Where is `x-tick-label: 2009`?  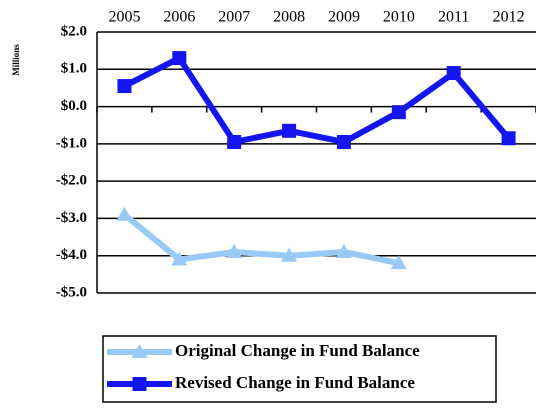
x-tick-label: 2009 is located at coordinates (344, 17).